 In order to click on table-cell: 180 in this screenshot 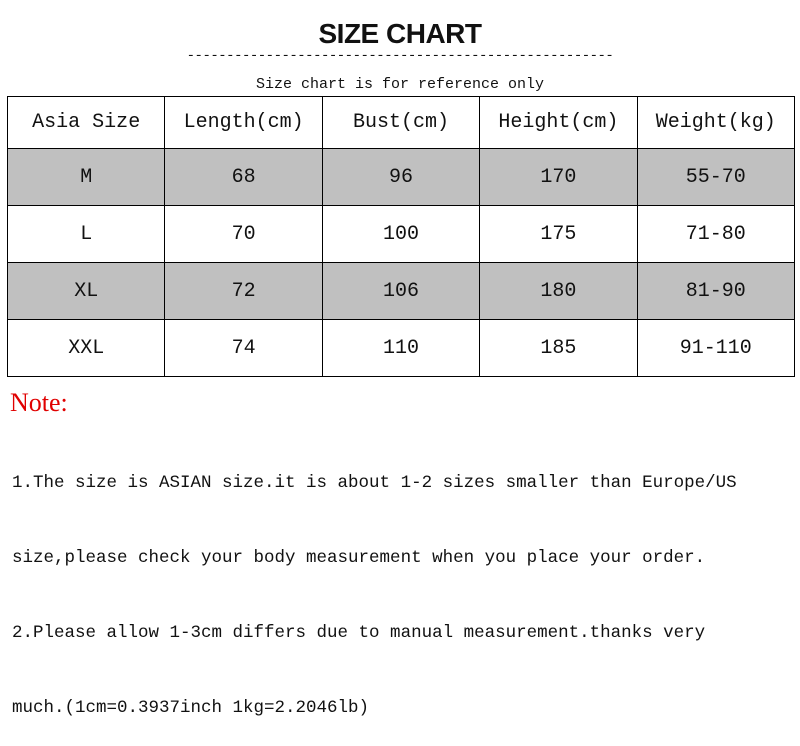, I will do `click(558, 291)`.